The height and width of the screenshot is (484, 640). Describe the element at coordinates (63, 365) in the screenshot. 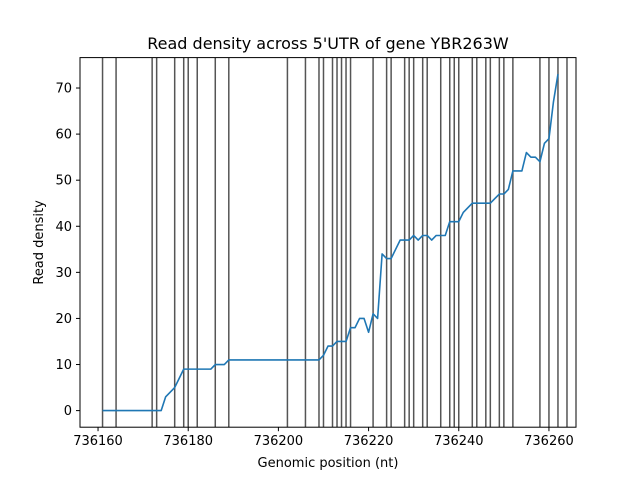

I see `y-tick-label: 10` at that location.